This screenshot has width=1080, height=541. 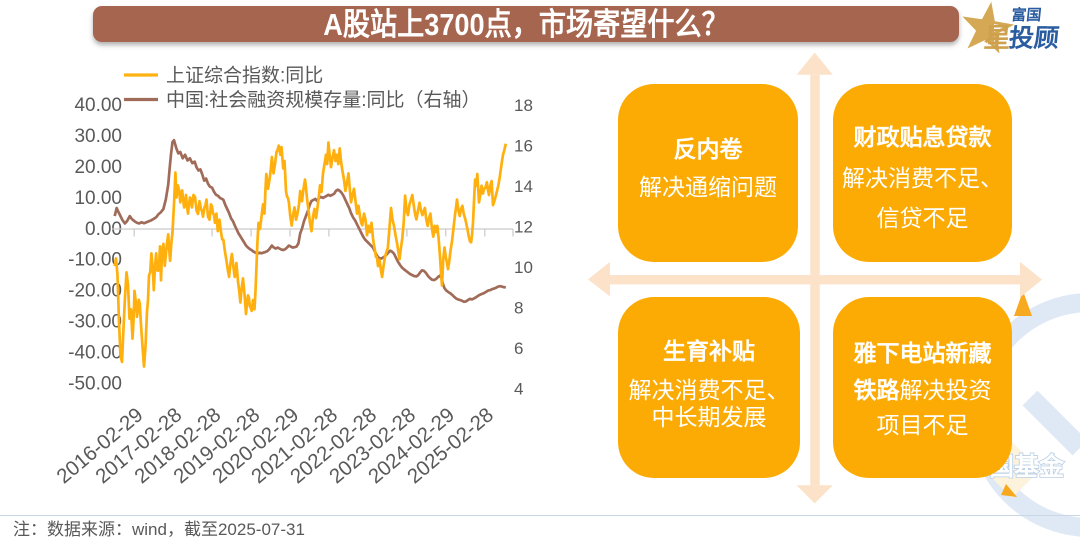 What do you see at coordinates (523, 186) in the screenshot?
I see `svg-text: 14` at bounding box center [523, 186].